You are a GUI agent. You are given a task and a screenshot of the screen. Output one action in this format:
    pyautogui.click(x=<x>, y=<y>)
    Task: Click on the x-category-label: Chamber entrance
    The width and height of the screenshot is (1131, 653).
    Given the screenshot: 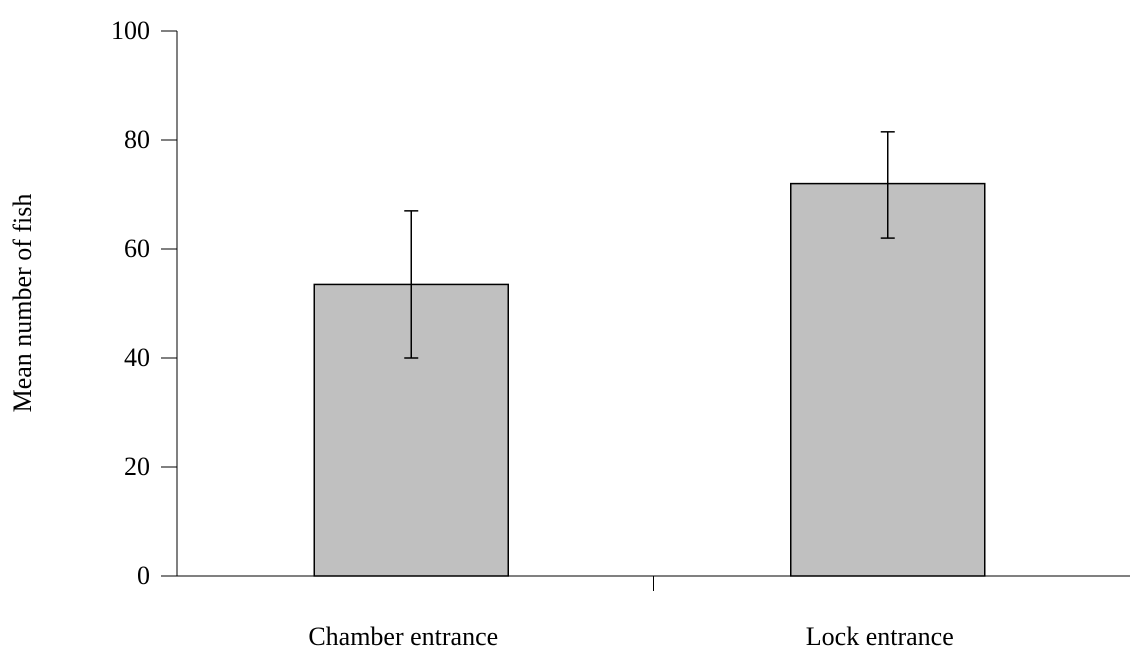 What is the action you would take?
    pyautogui.click(x=403, y=636)
    